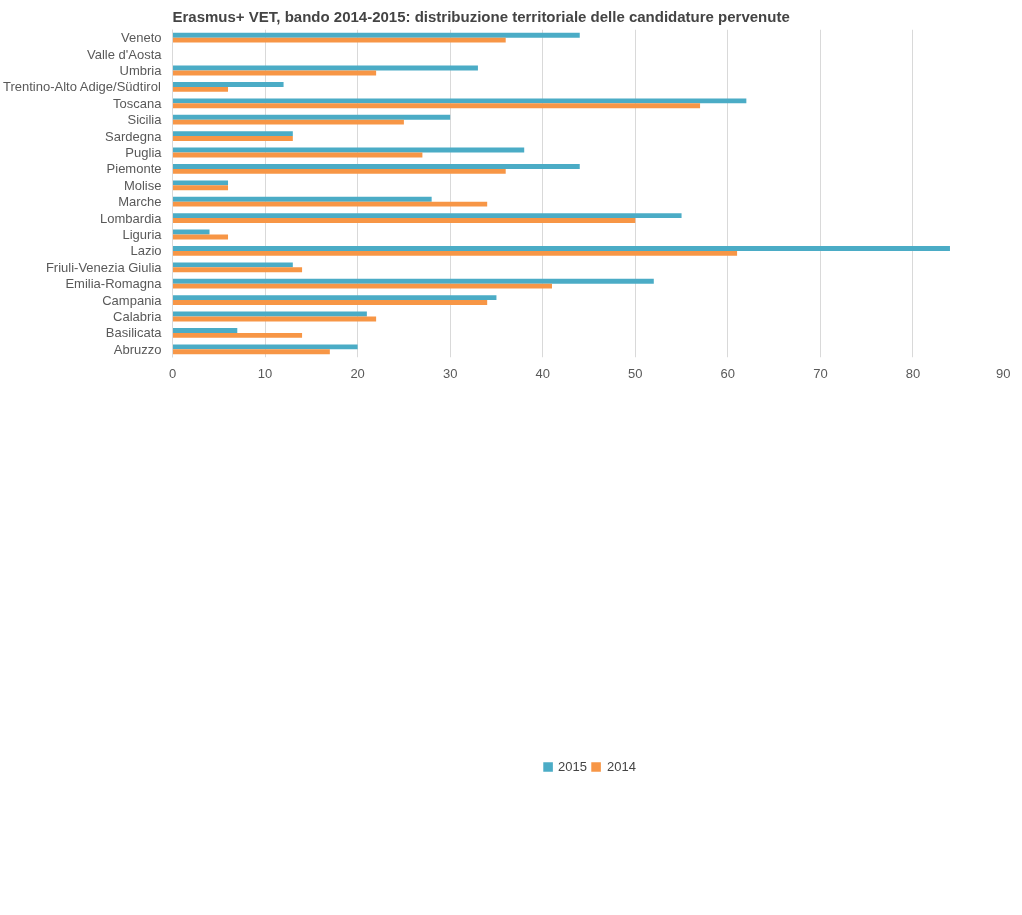  Describe the element at coordinates (142, 185) in the screenshot. I see `y-tick-label: Molise` at that location.